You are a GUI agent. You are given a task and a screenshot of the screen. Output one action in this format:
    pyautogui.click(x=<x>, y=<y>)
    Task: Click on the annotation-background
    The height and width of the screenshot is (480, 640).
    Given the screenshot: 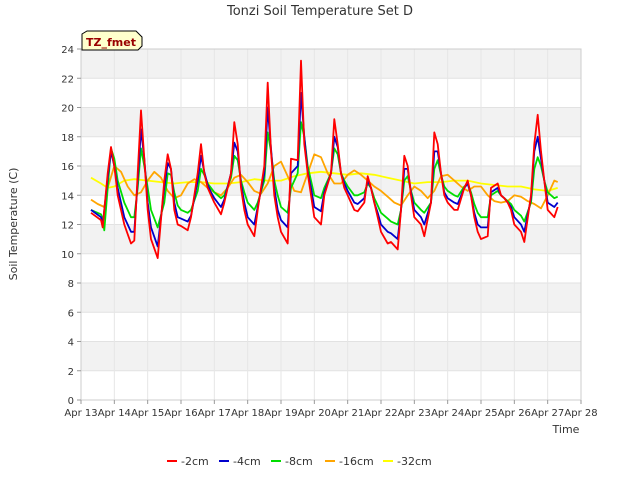 What is the action you would take?
    pyautogui.click(x=112, y=40)
    